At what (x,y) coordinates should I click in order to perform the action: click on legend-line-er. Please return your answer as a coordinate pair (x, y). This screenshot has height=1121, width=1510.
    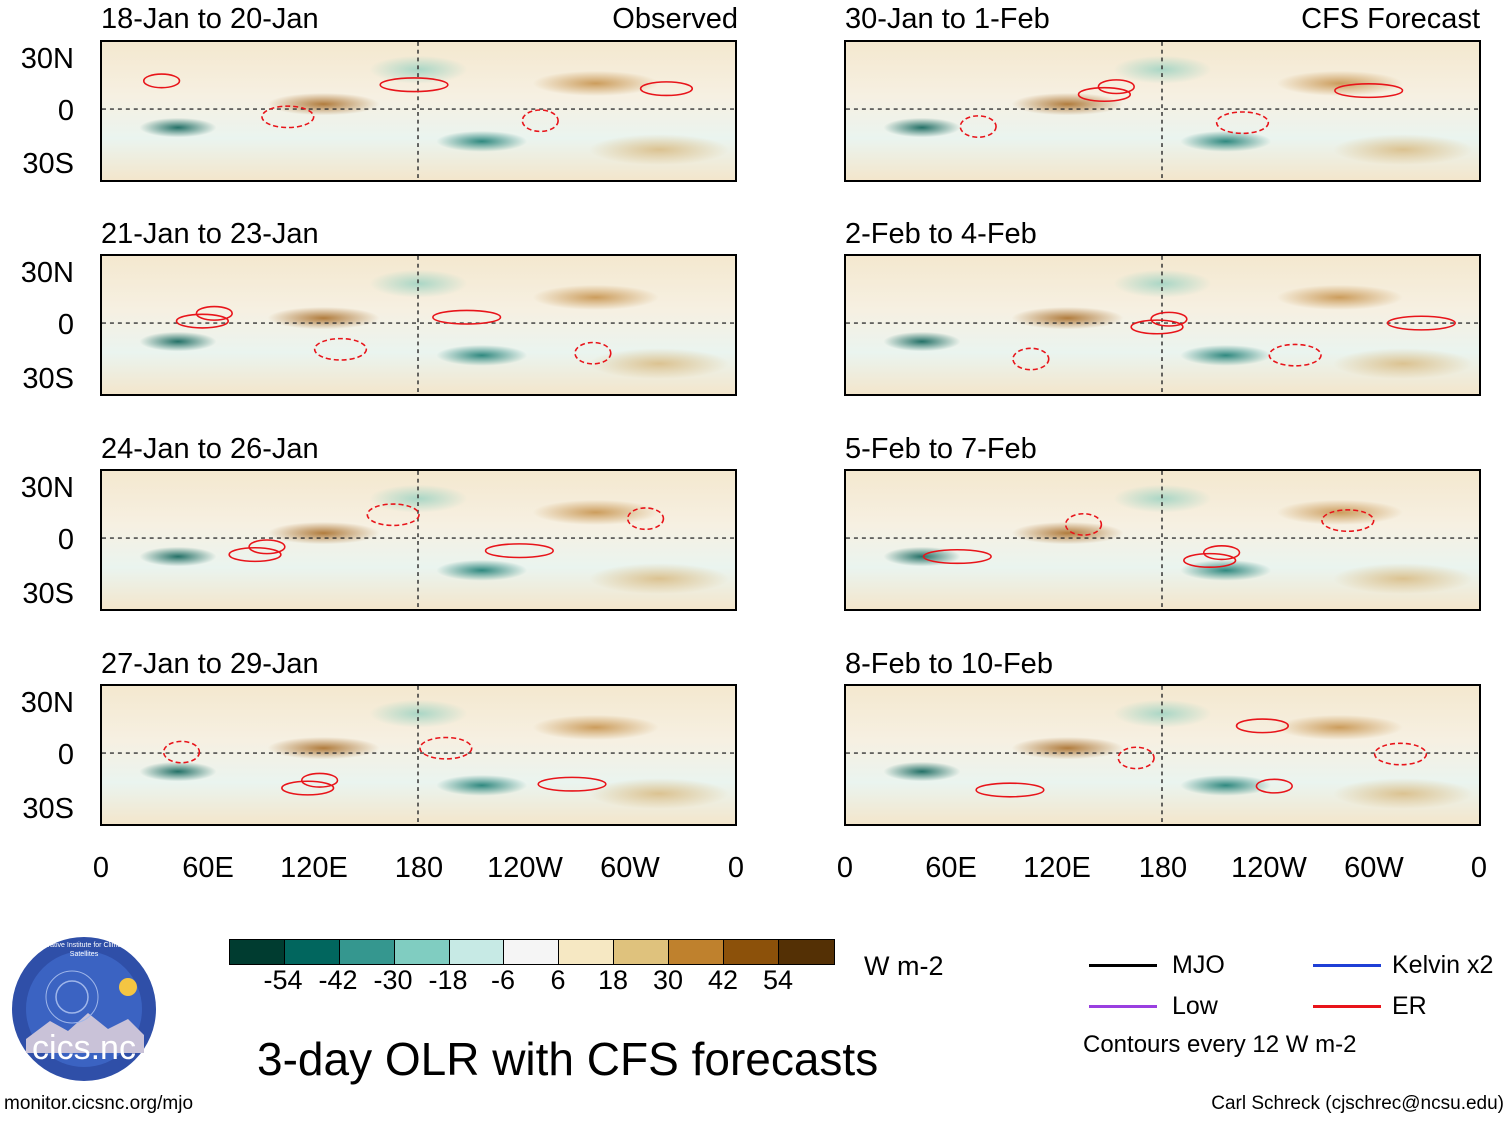
    Looking at the image, I should click on (1347, 1006).